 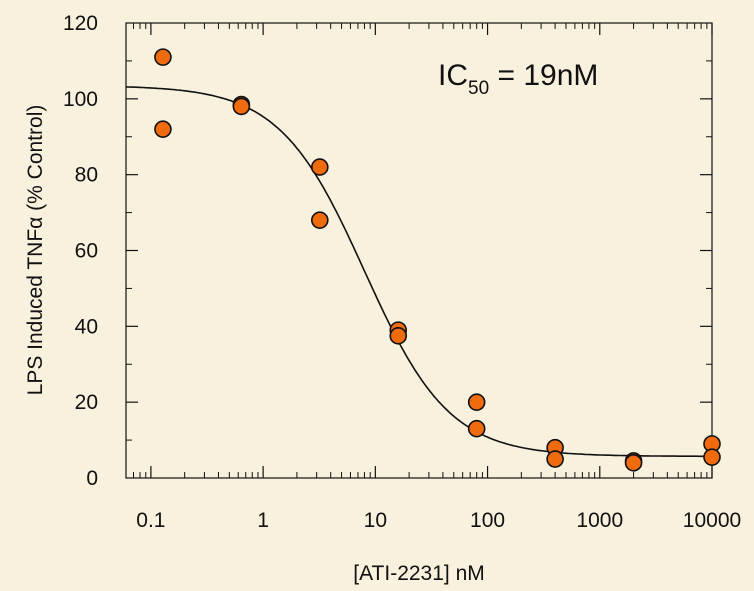 What do you see at coordinates (86, 251) in the screenshot?
I see `y-tick-label: 60` at bounding box center [86, 251].